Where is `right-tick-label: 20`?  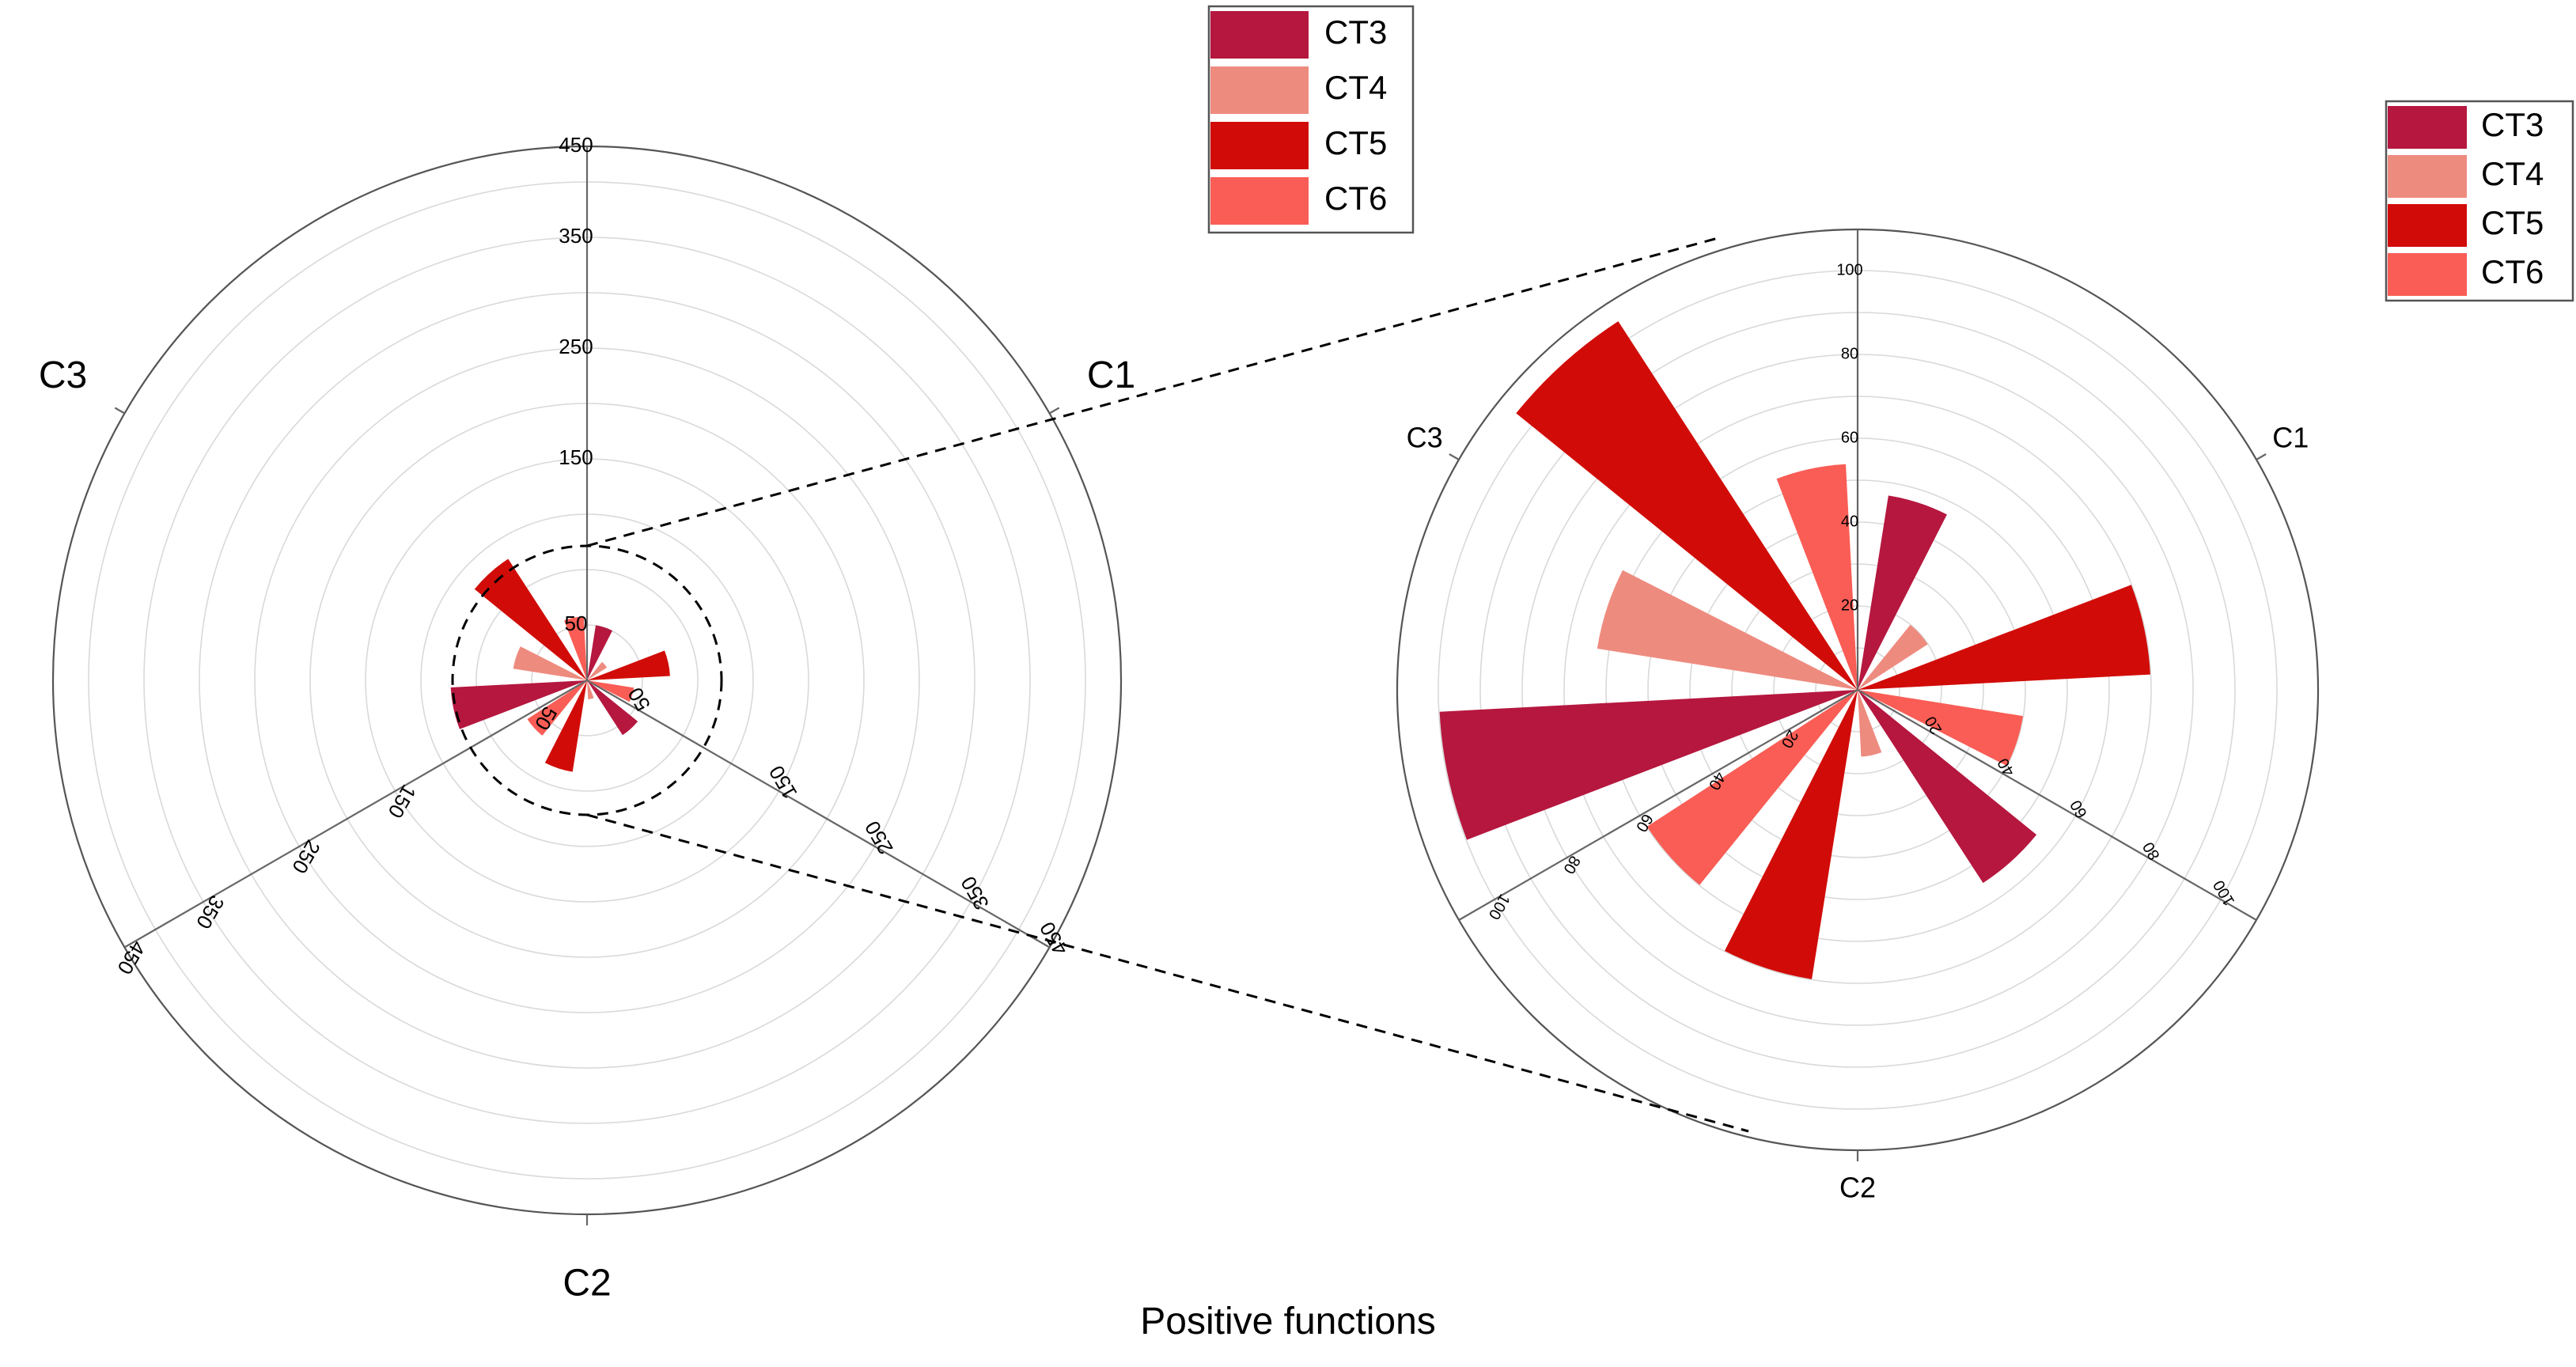
right-tick-label: 20 is located at coordinates (1849, 605).